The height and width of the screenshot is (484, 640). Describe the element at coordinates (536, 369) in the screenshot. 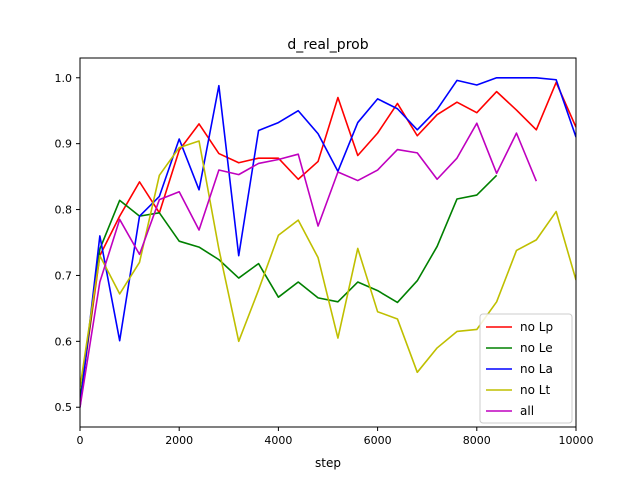

I see `legend-label: no La` at that location.